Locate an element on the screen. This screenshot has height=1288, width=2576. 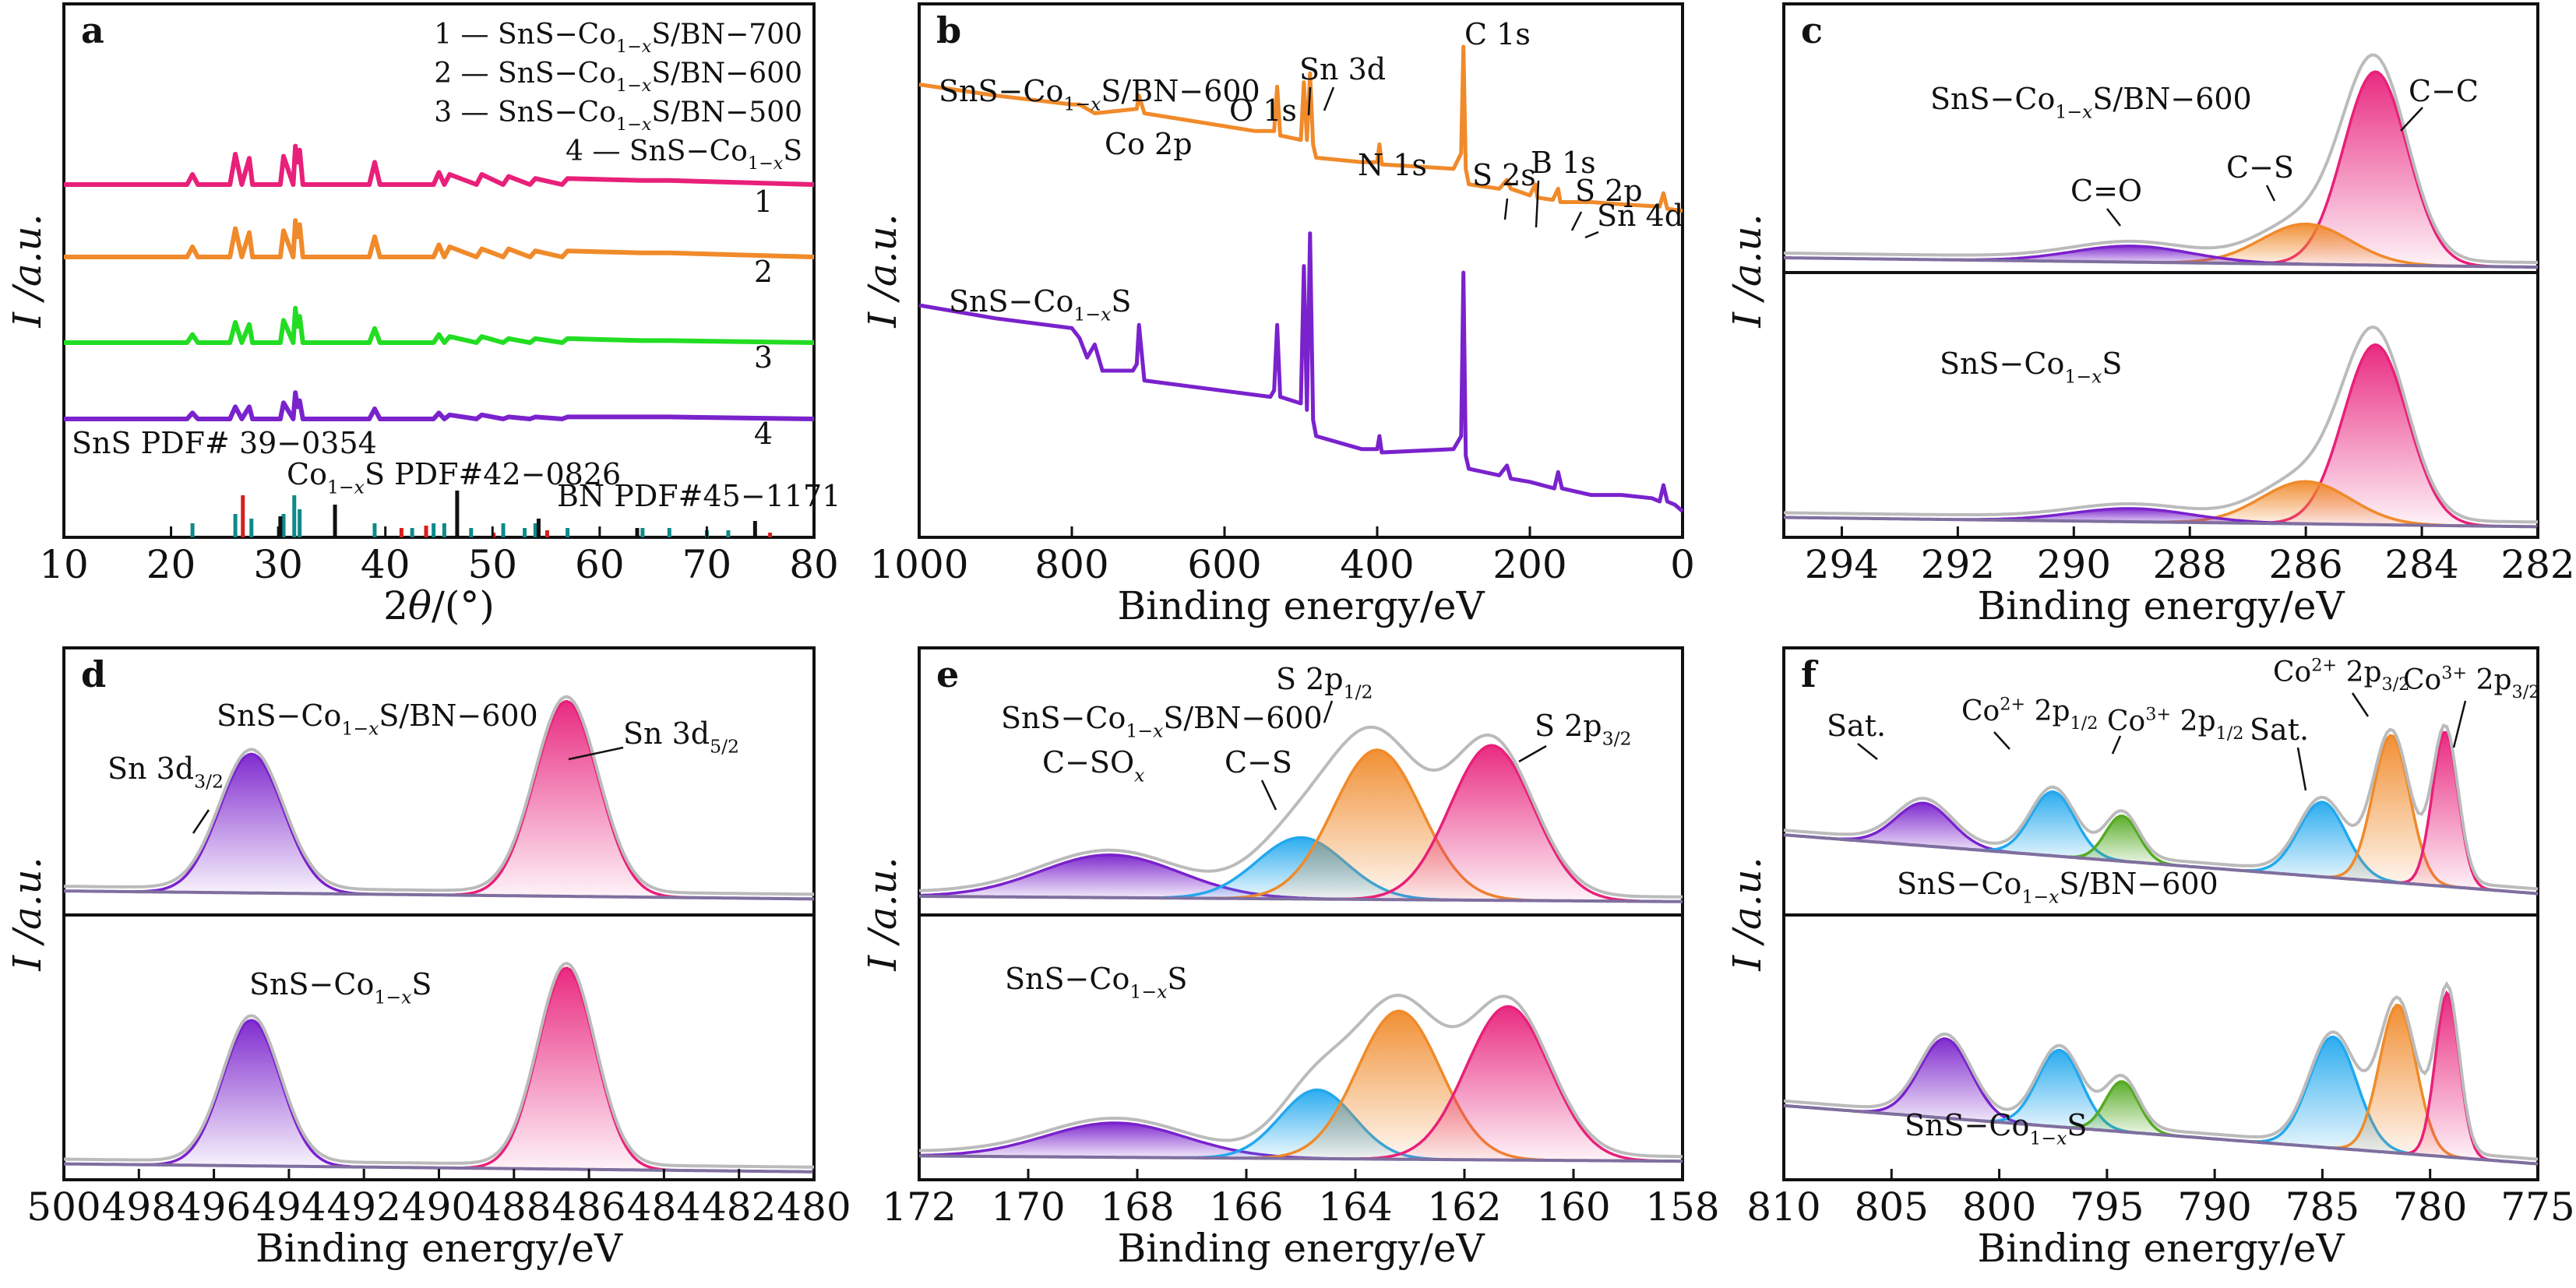
reference-label-bn: BN PDF#45−1171 is located at coordinates (698, 496).